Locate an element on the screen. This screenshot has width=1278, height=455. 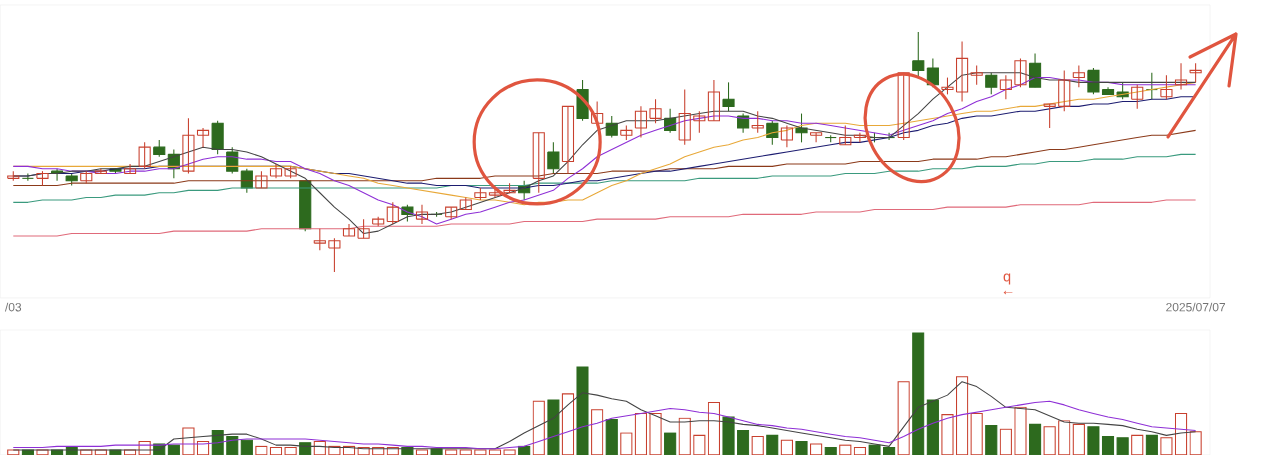
text: q is located at coordinates (1007, 279).